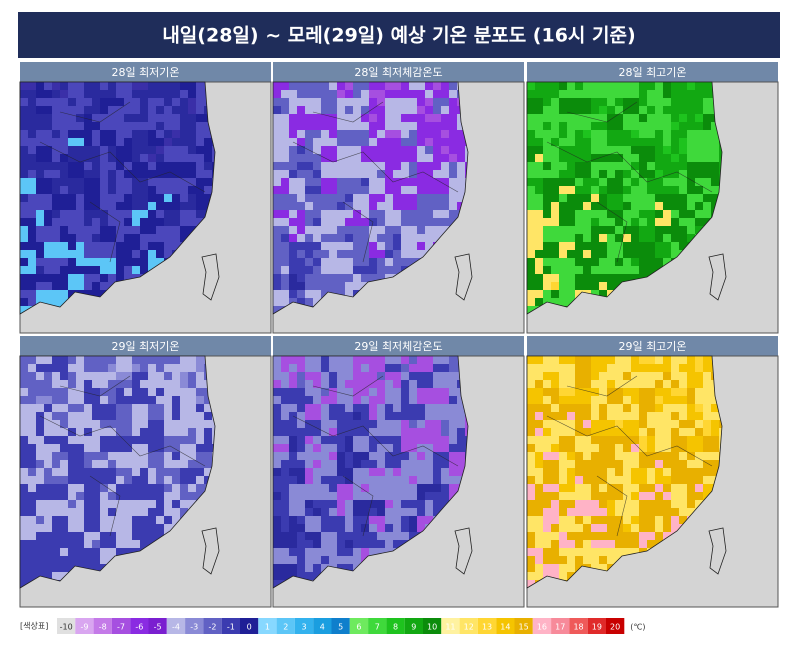  What do you see at coordinates (84, 627) in the screenshot?
I see `legend-value: -9` at bounding box center [84, 627].